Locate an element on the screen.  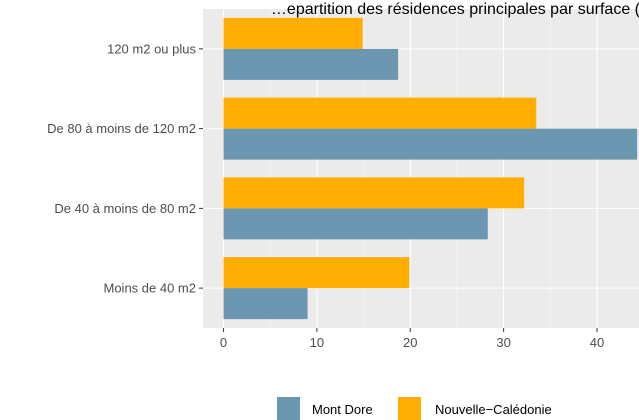
bar-nouvelle-caledonie-de-80-a-moins-de-120-m2 is located at coordinates (380, 113).